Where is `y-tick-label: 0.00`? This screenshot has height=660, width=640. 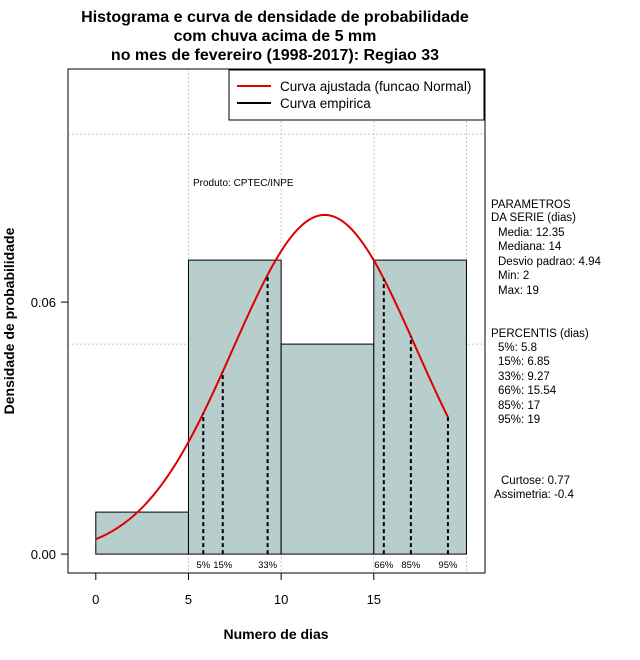 y-tick-label: 0.00 is located at coordinates (43, 554).